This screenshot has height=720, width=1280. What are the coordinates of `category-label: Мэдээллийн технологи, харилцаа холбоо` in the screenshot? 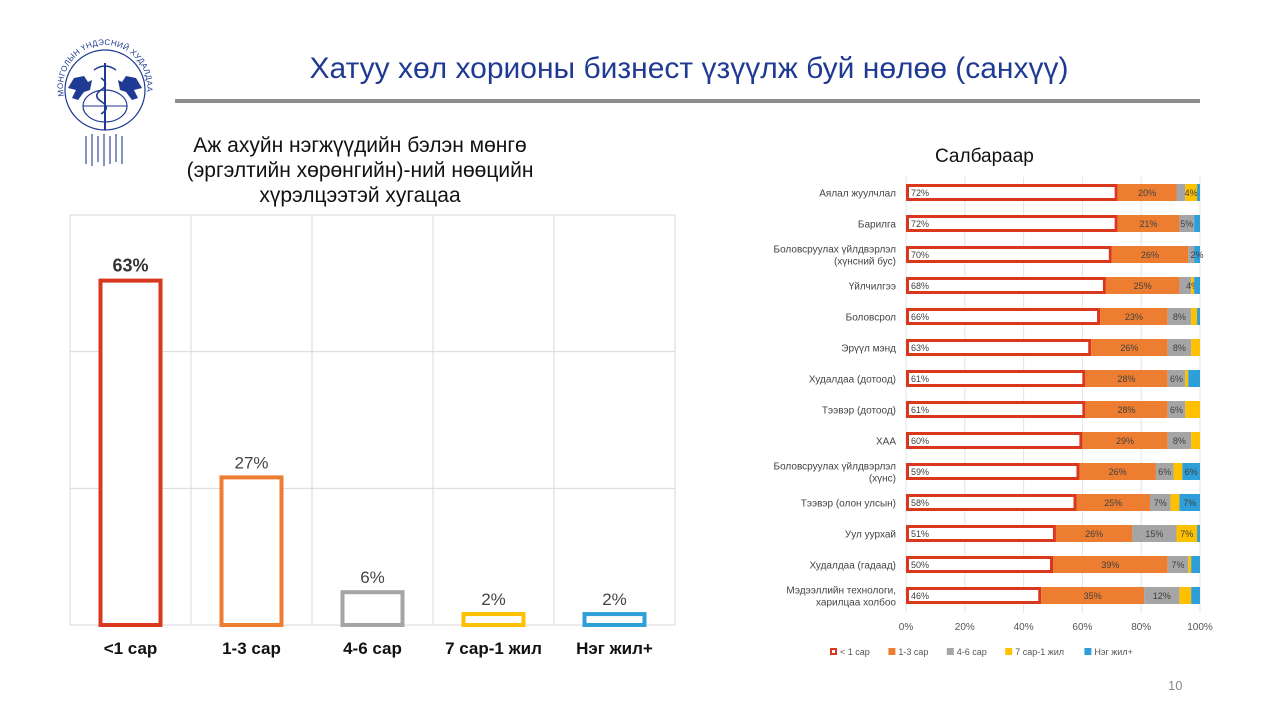 It's located at (841, 597).